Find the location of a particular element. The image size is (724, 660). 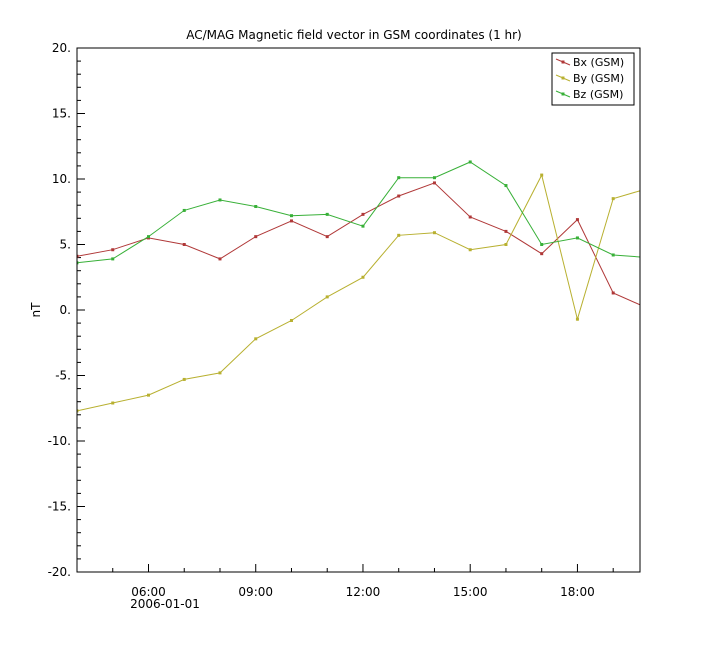

y-axis: 20. 15. 10. 5. 0. -5. -10. -15. -20. is located at coordinates (66, 310).